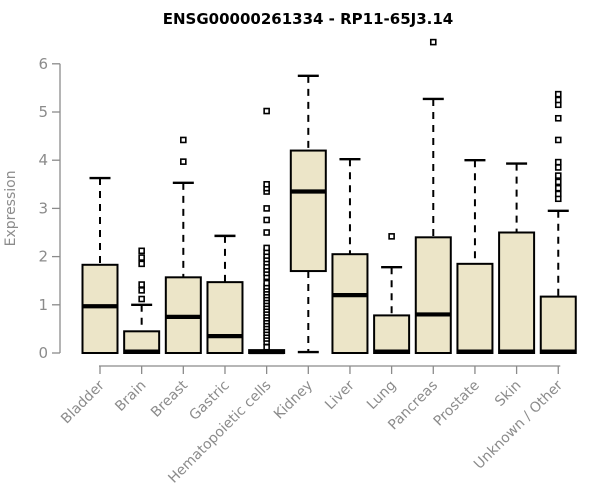 Image resolution: width=600 pixels, height=500 pixels. What do you see at coordinates (43, 64) in the screenshot?
I see `y-tick-label: 6` at bounding box center [43, 64].